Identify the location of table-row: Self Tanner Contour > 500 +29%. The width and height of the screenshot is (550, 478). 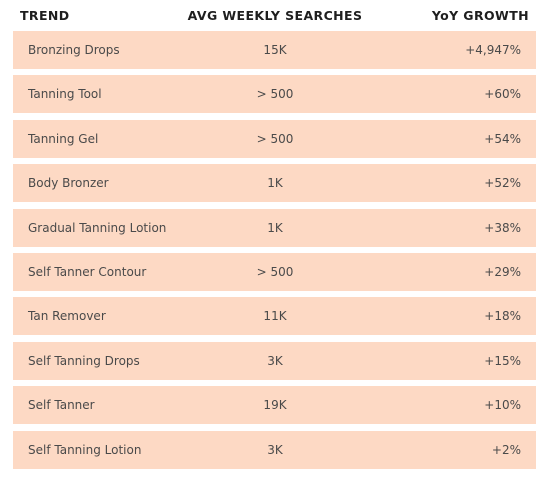
(274, 271).